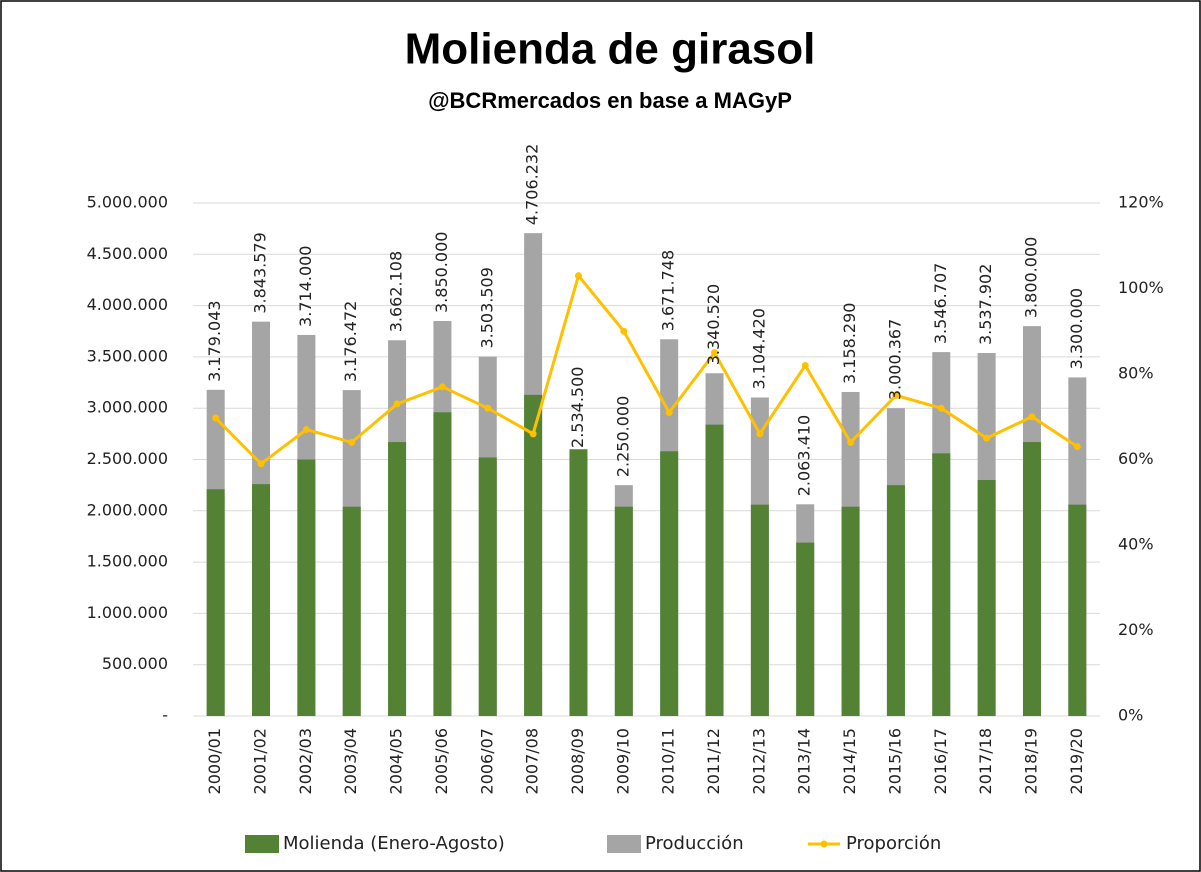 The width and height of the screenshot is (1201, 872). Describe the element at coordinates (396, 291) in the screenshot. I see `data-label: 3.662.108` at that location.